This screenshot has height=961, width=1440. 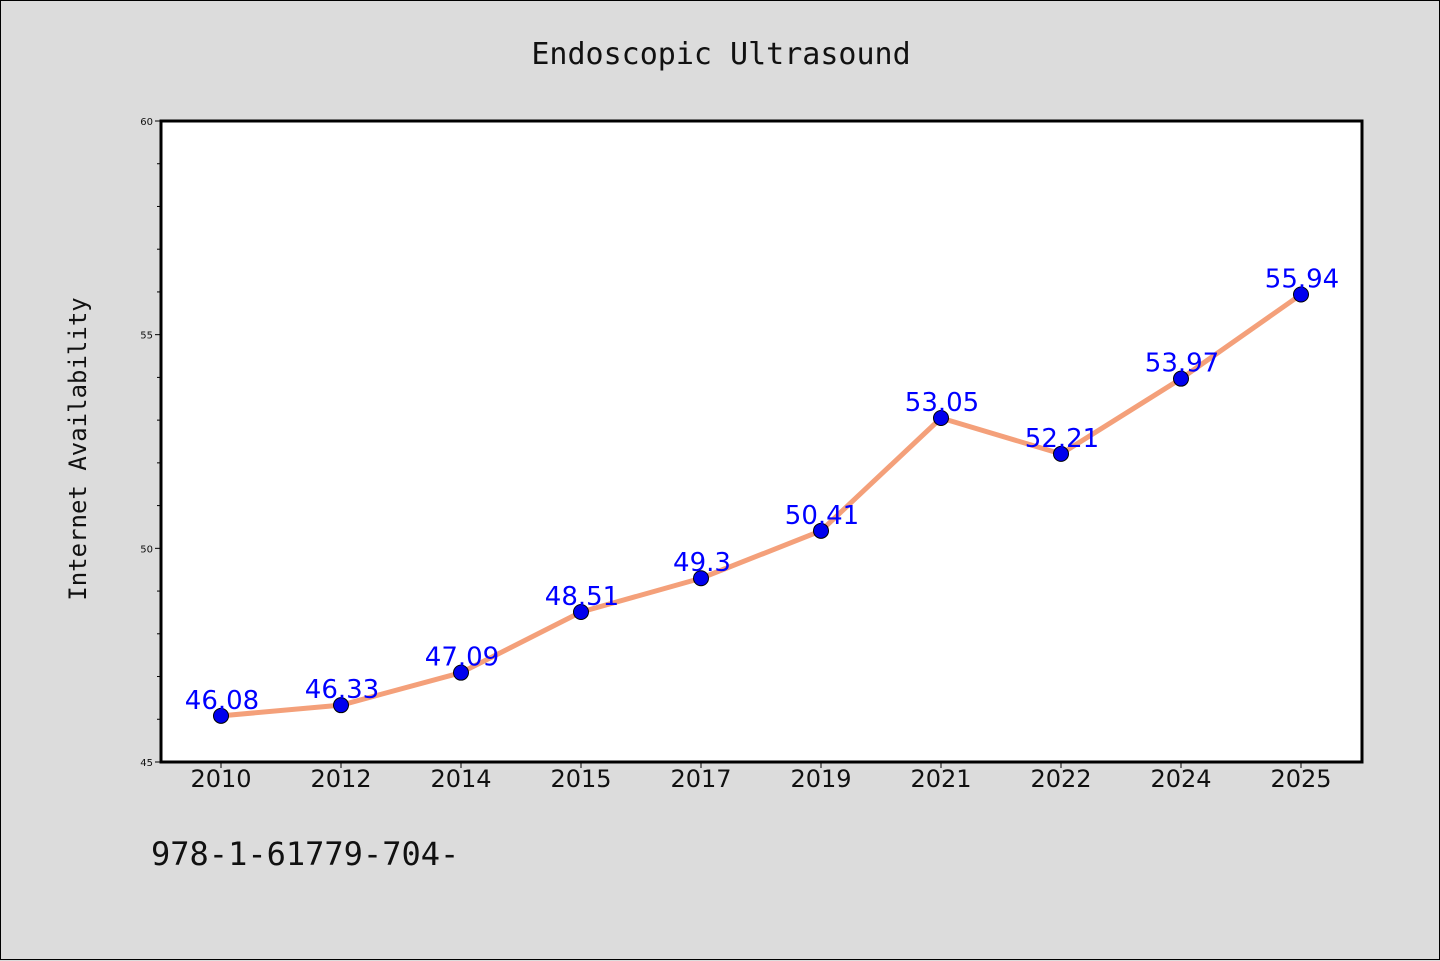 What do you see at coordinates (222, 701) in the screenshot?
I see `data-label: 46.08` at bounding box center [222, 701].